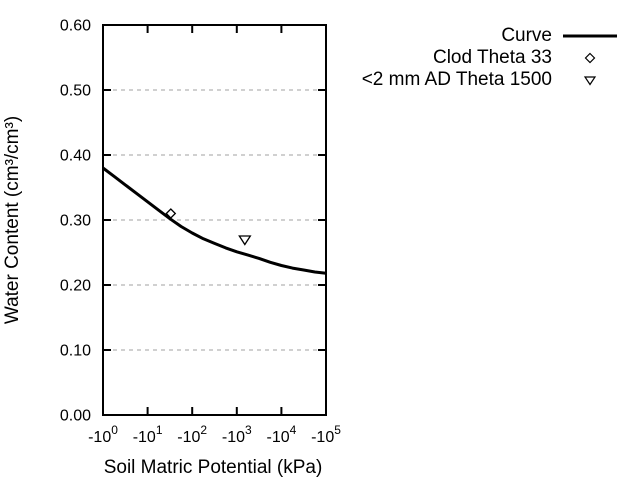 This screenshot has width=640, height=480. I want to click on x-tick-label: -100, so click(103, 434).